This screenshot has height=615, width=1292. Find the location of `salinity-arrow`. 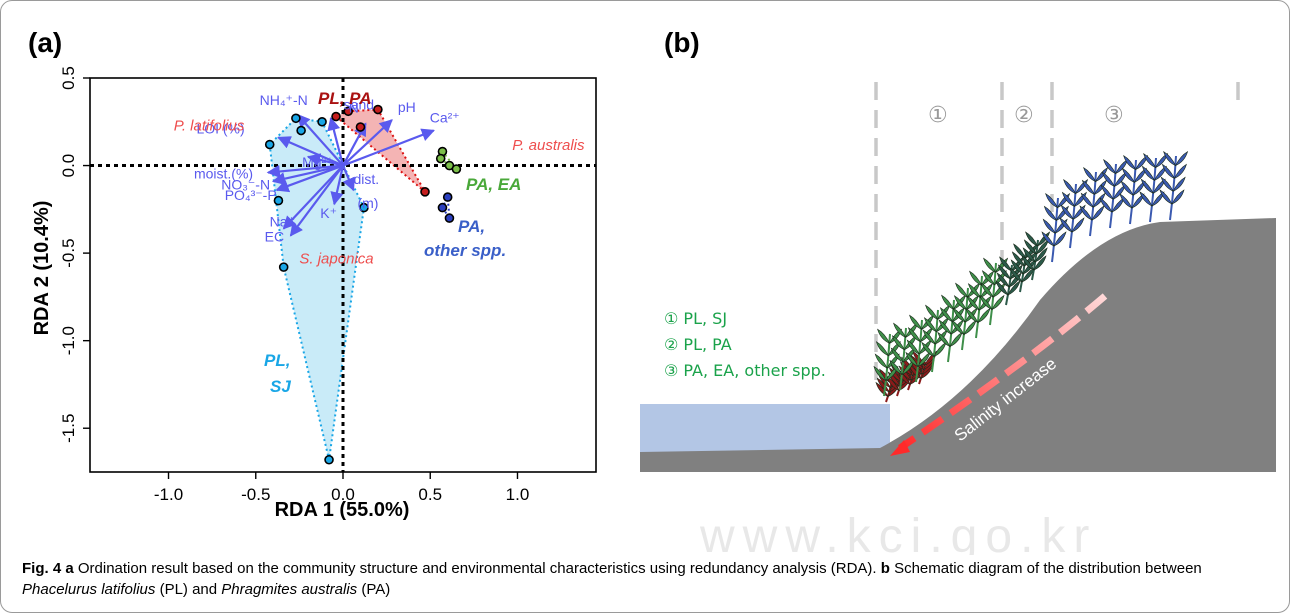

salinity-arrow is located at coordinates (1003, 372).